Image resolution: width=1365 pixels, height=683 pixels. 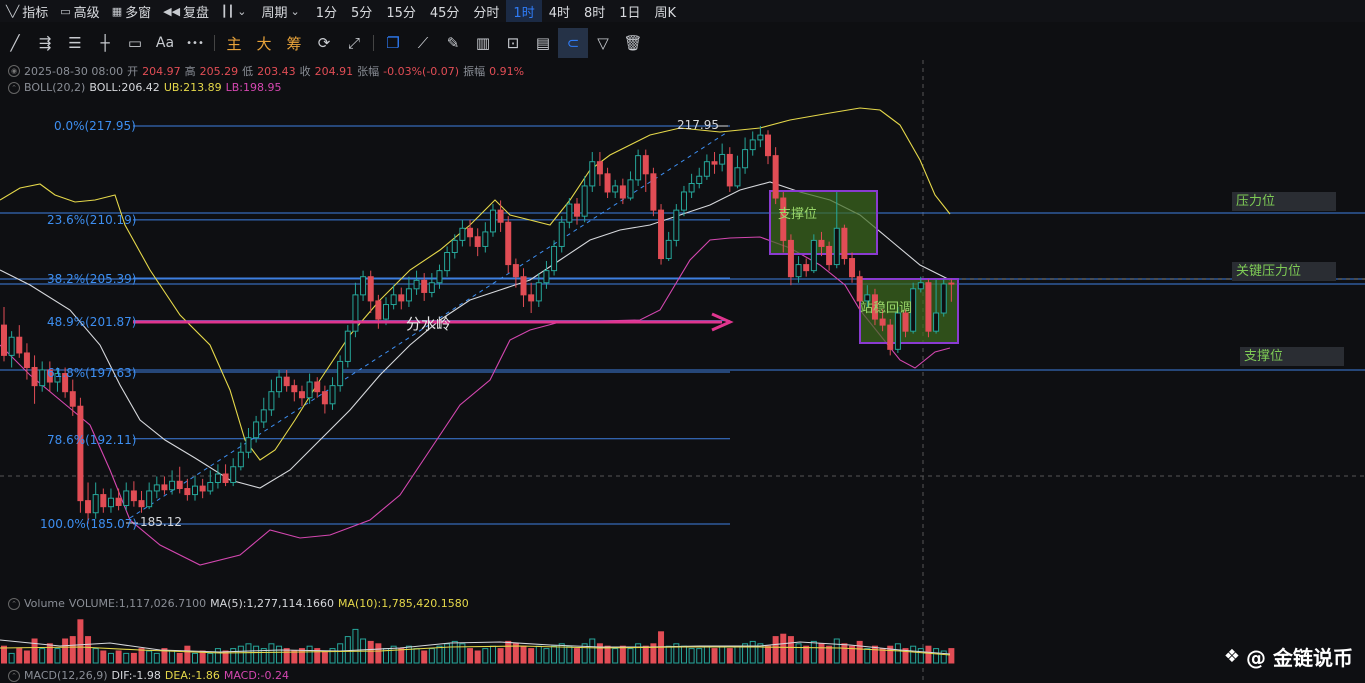 What do you see at coordinates (362, 13) in the screenshot?
I see `interval-5m: 5分` at bounding box center [362, 13].